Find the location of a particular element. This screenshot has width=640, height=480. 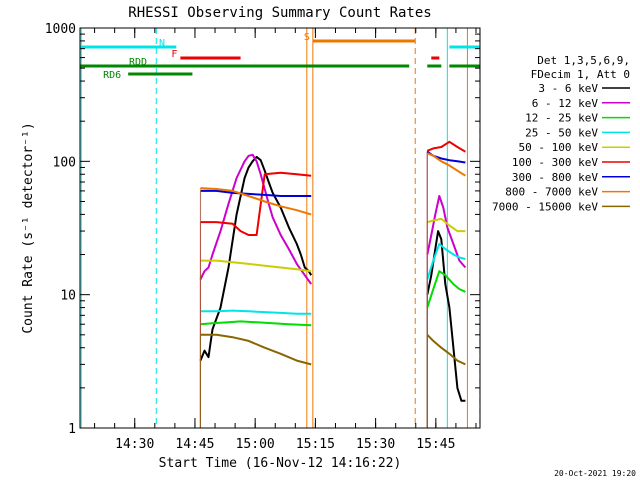

legend-label-800-7000-kev: 800 - 7000 keV is located at coordinates (551, 192).